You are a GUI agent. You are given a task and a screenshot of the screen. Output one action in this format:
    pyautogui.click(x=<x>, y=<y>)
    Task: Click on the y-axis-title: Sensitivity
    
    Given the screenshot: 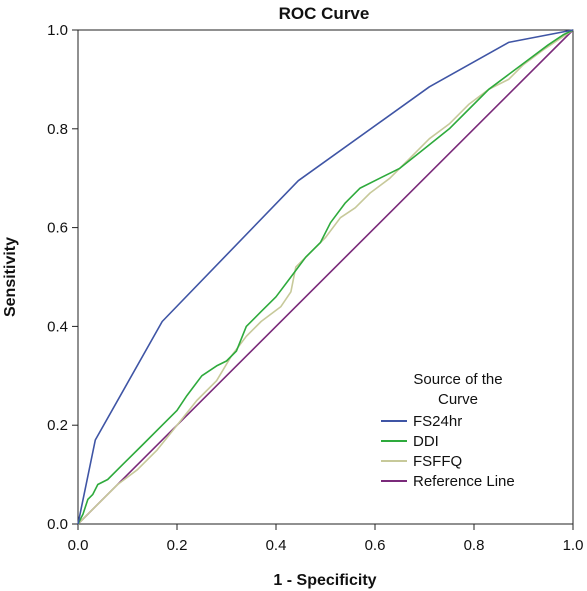 What is the action you would take?
    pyautogui.click(x=10, y=277)
    